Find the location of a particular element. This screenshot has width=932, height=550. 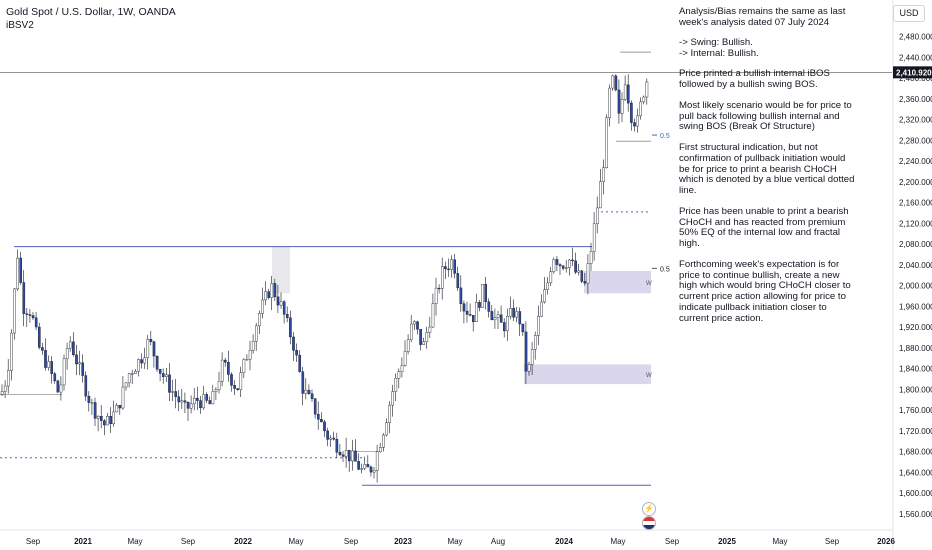

zone-label: W is located at coordinates (649, 376).